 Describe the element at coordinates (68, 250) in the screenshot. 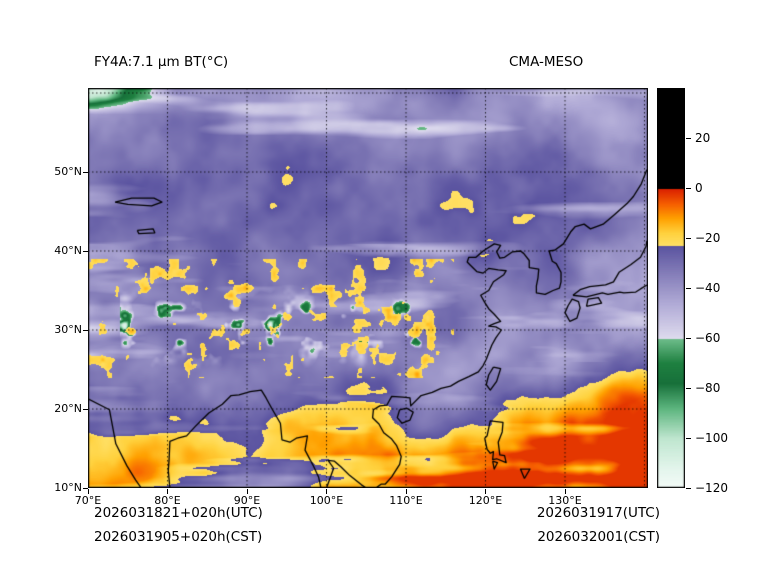

I see `lat-tick-label: 40°N` at that location.